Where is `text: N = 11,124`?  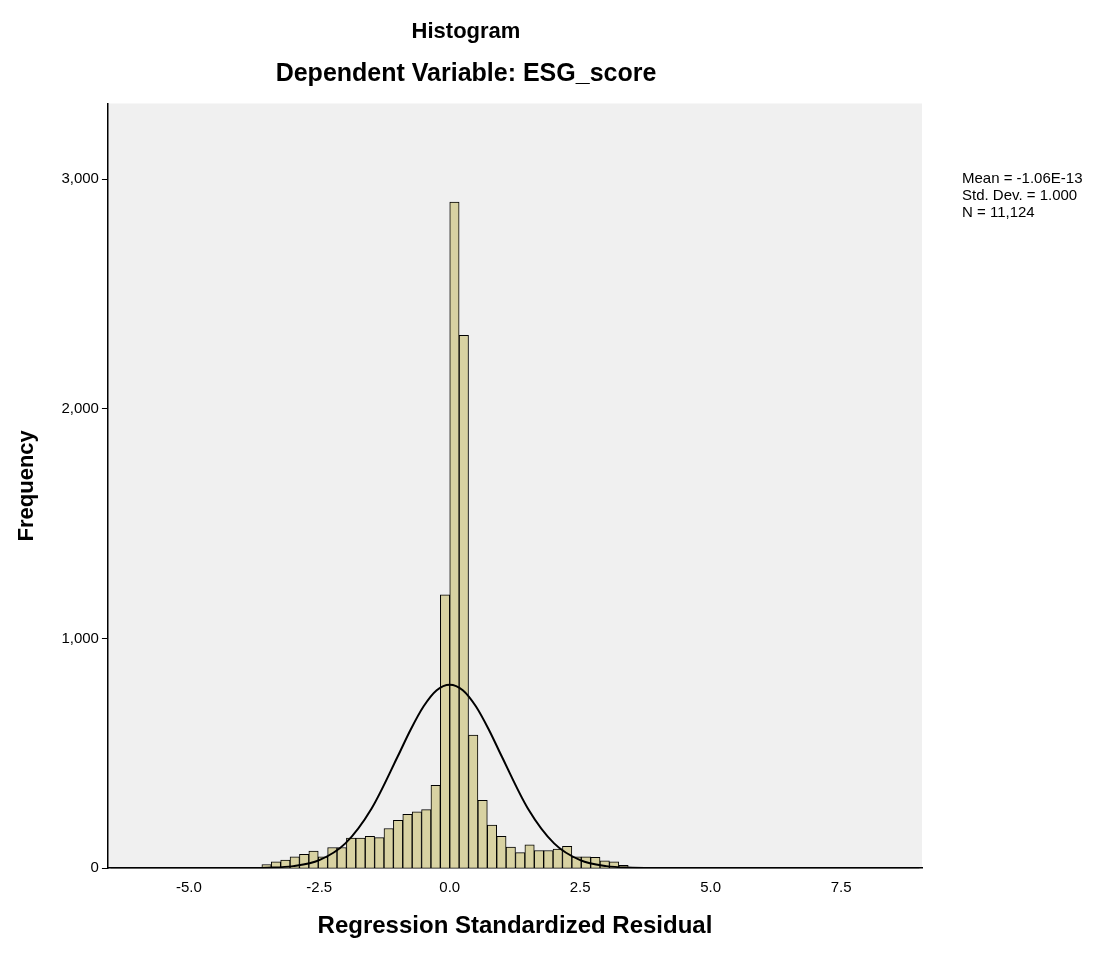 text: N = 11,124 is located at coordinates (998, 212).